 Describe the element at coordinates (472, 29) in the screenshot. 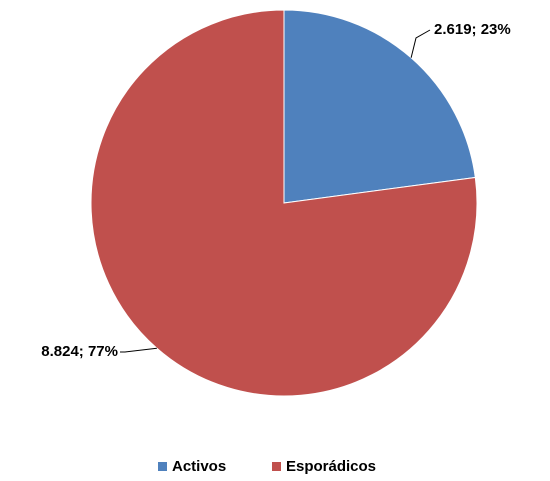

I see `data-label: 2.619; 23%` at that location.